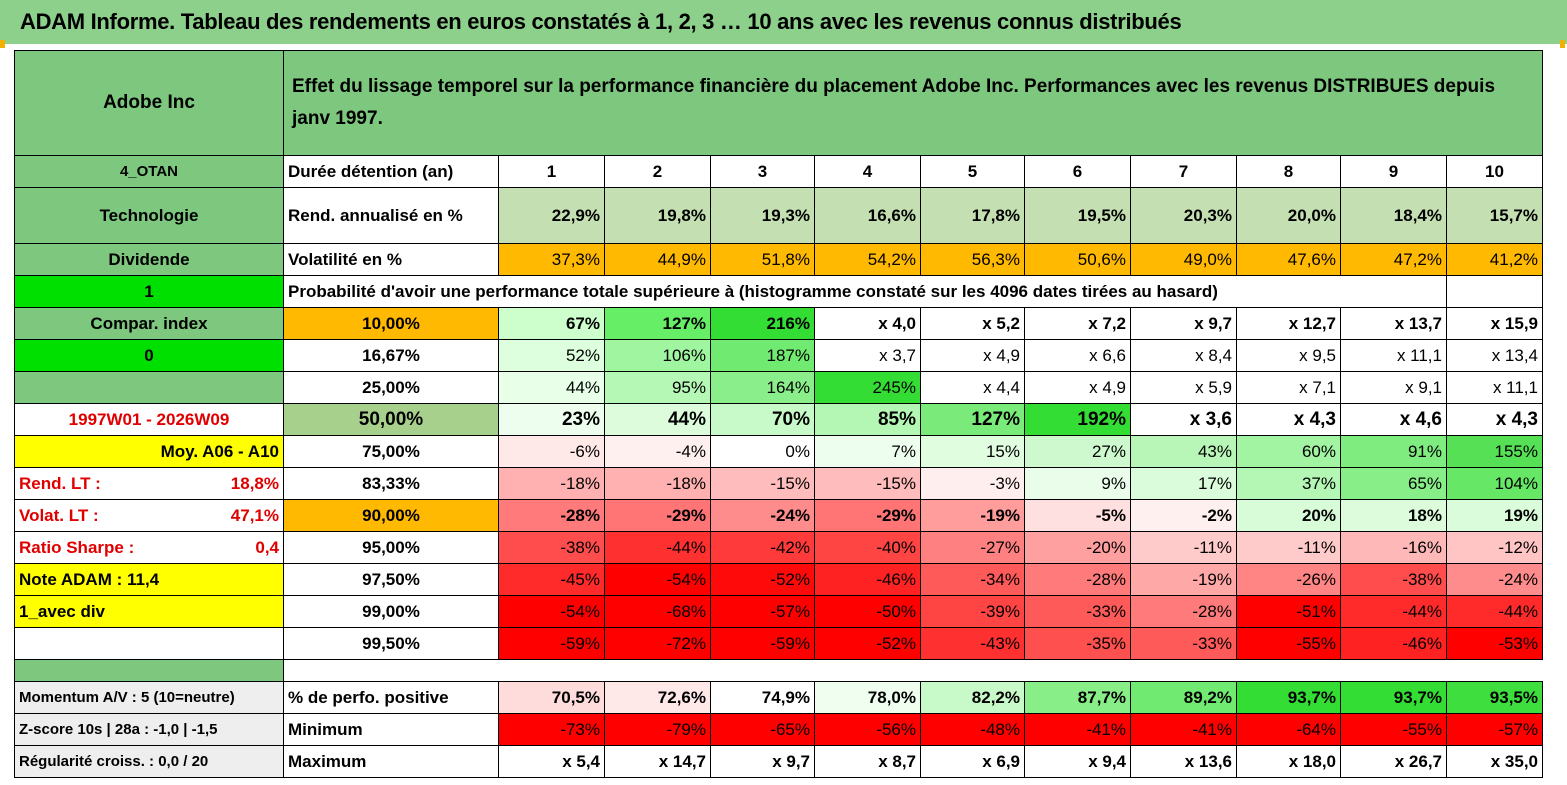 The image size is (1567, 785). Describe the element at coordinates (1077, 483) in the screenshot. I see `probability-value: 9%` at that location.